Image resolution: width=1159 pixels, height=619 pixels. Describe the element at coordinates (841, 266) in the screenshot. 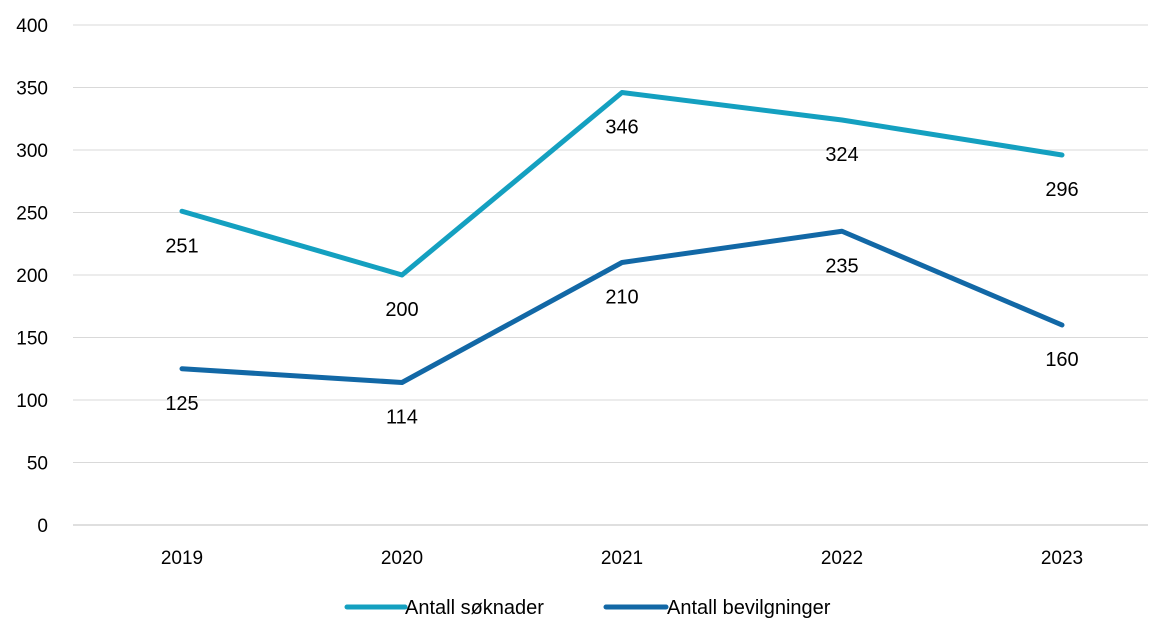

I see `data-label-antall-bevilgninger-2022: 235` at that location.